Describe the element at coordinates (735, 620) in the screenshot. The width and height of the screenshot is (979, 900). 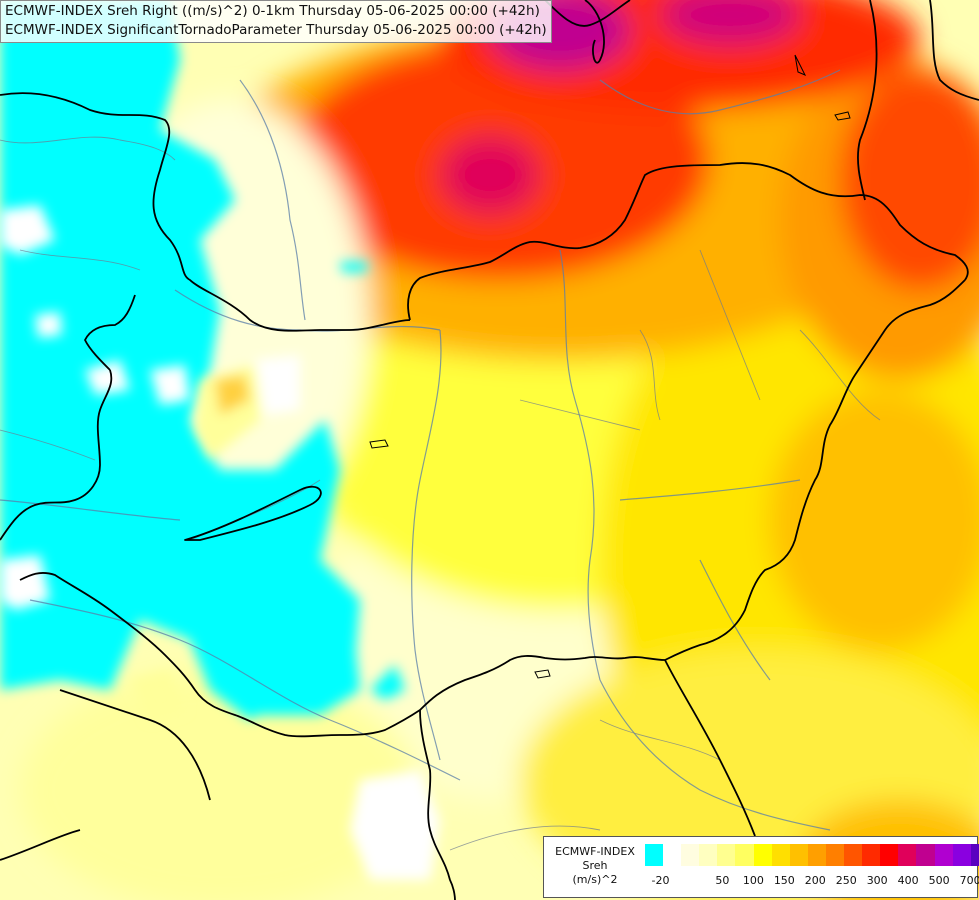
I see `river-j` at that location.